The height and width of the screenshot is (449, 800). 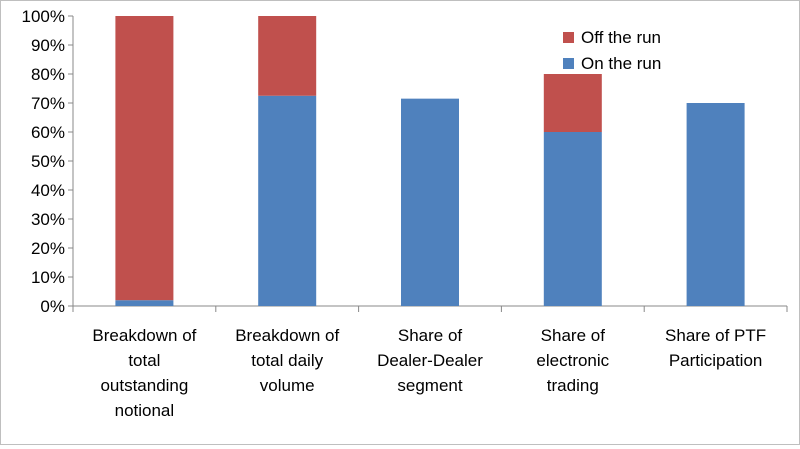 I want to click on y-tick-label: 50%, so click(x=48, y=161).